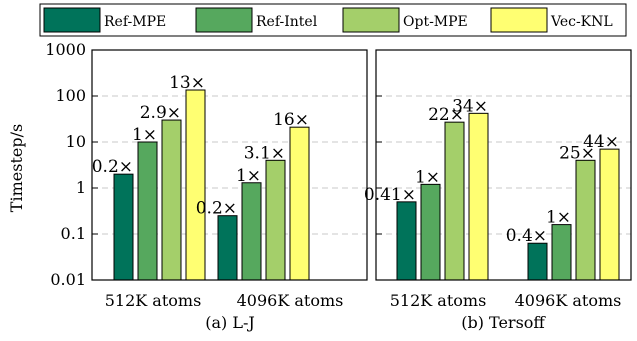 The image size is (637, 341). What do you see at coordinates (70, 95) in the screenshot?
I see `y-tick-label: 100` at bounding box center [70, 95].